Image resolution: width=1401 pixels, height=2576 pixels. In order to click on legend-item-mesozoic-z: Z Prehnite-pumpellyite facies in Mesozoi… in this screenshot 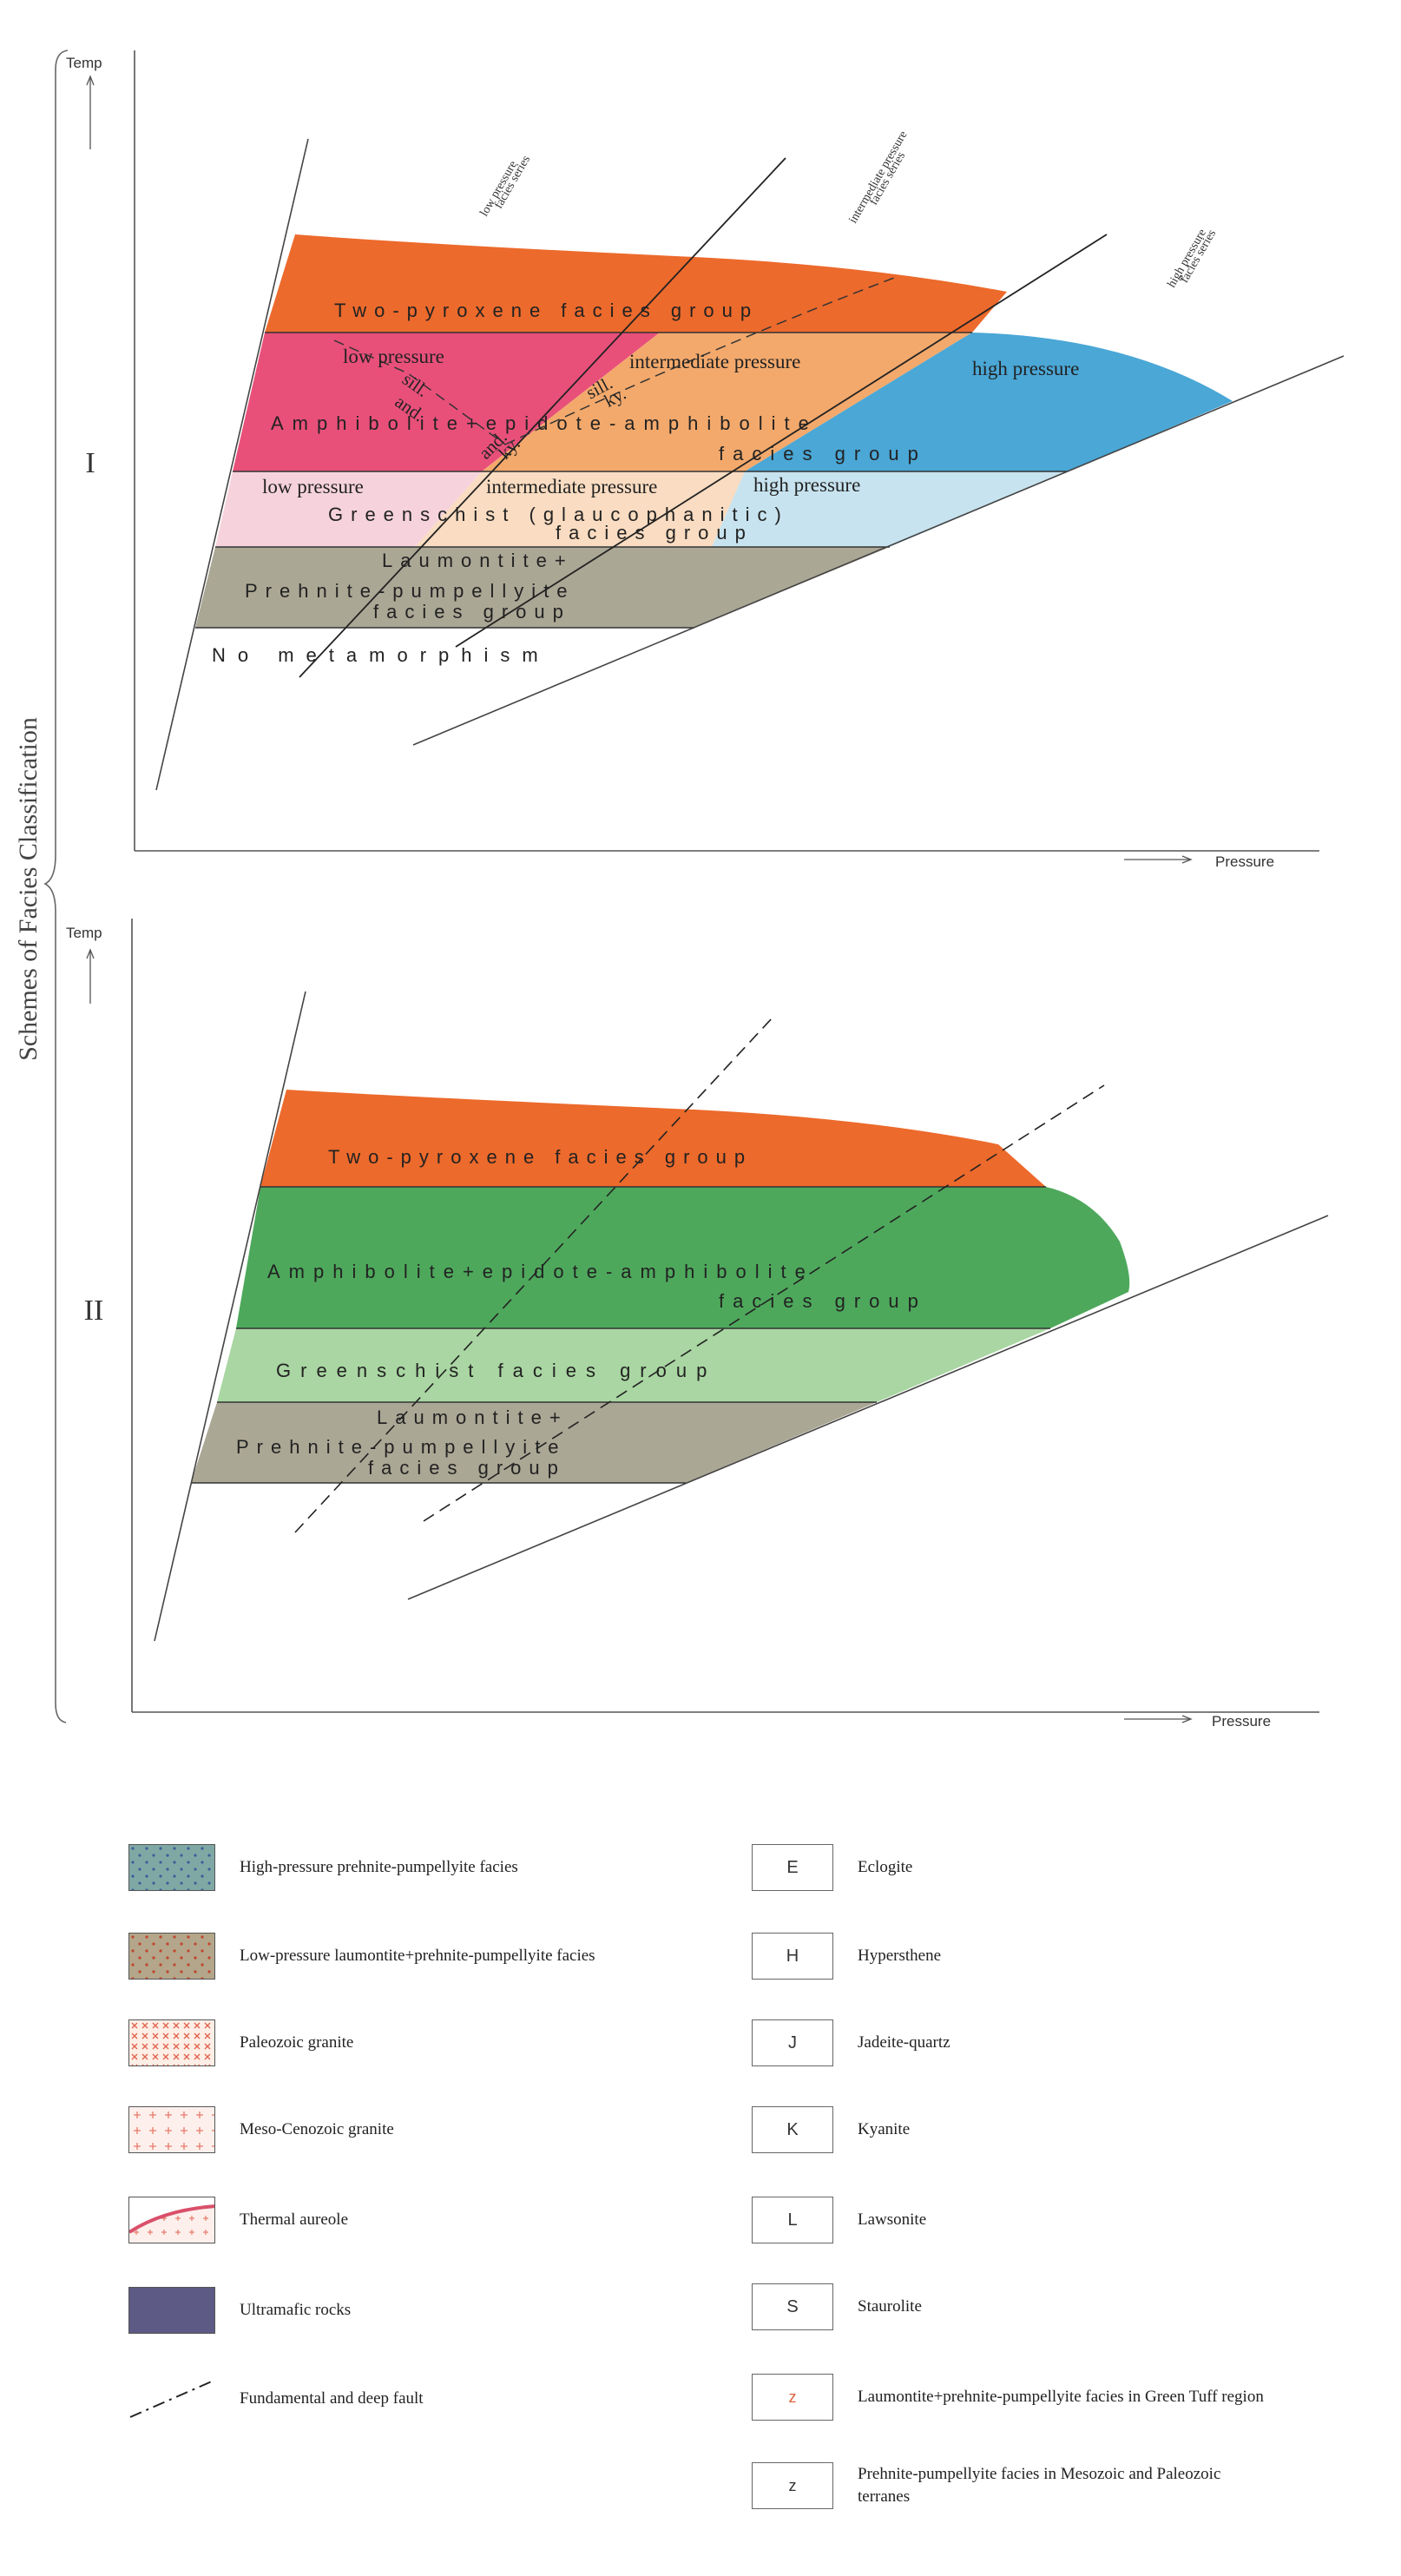, I will do `click(1009, 2485)`.